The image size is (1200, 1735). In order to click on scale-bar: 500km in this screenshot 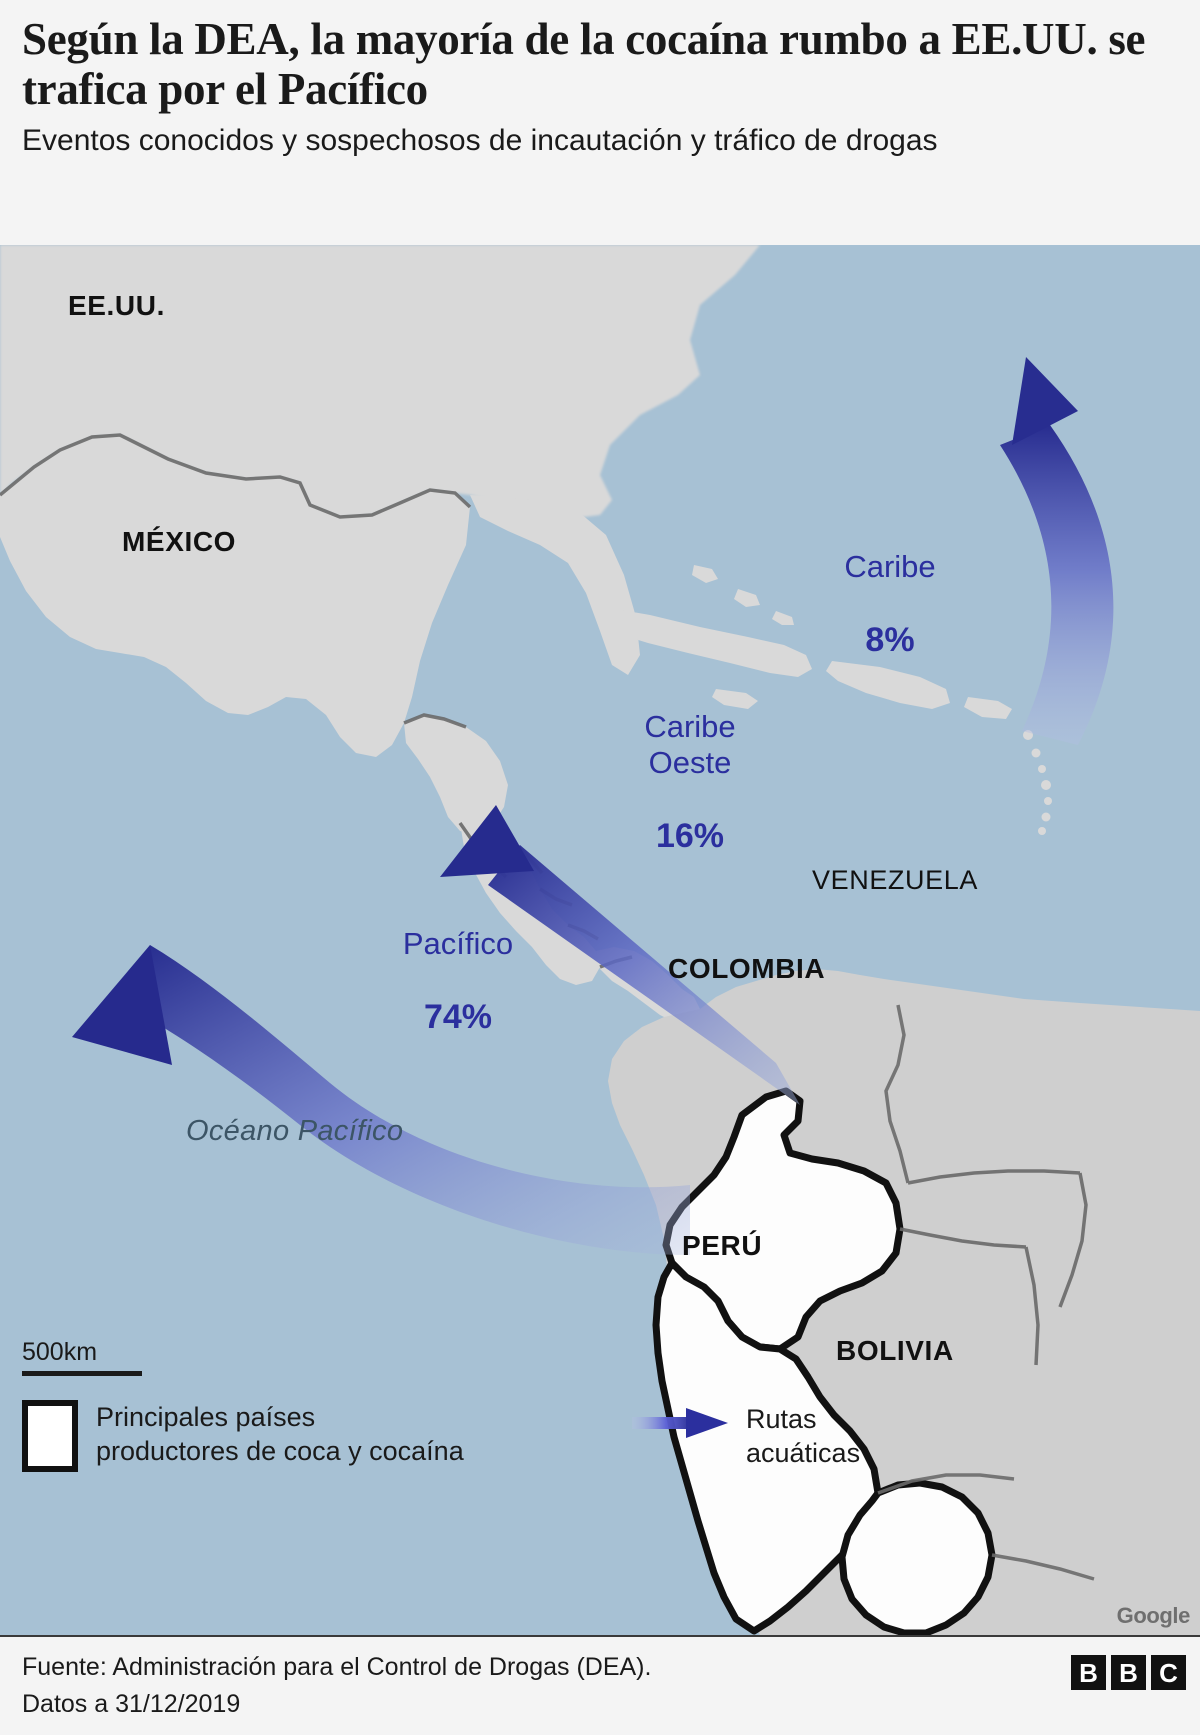, I will do `click(82, 1358)`.